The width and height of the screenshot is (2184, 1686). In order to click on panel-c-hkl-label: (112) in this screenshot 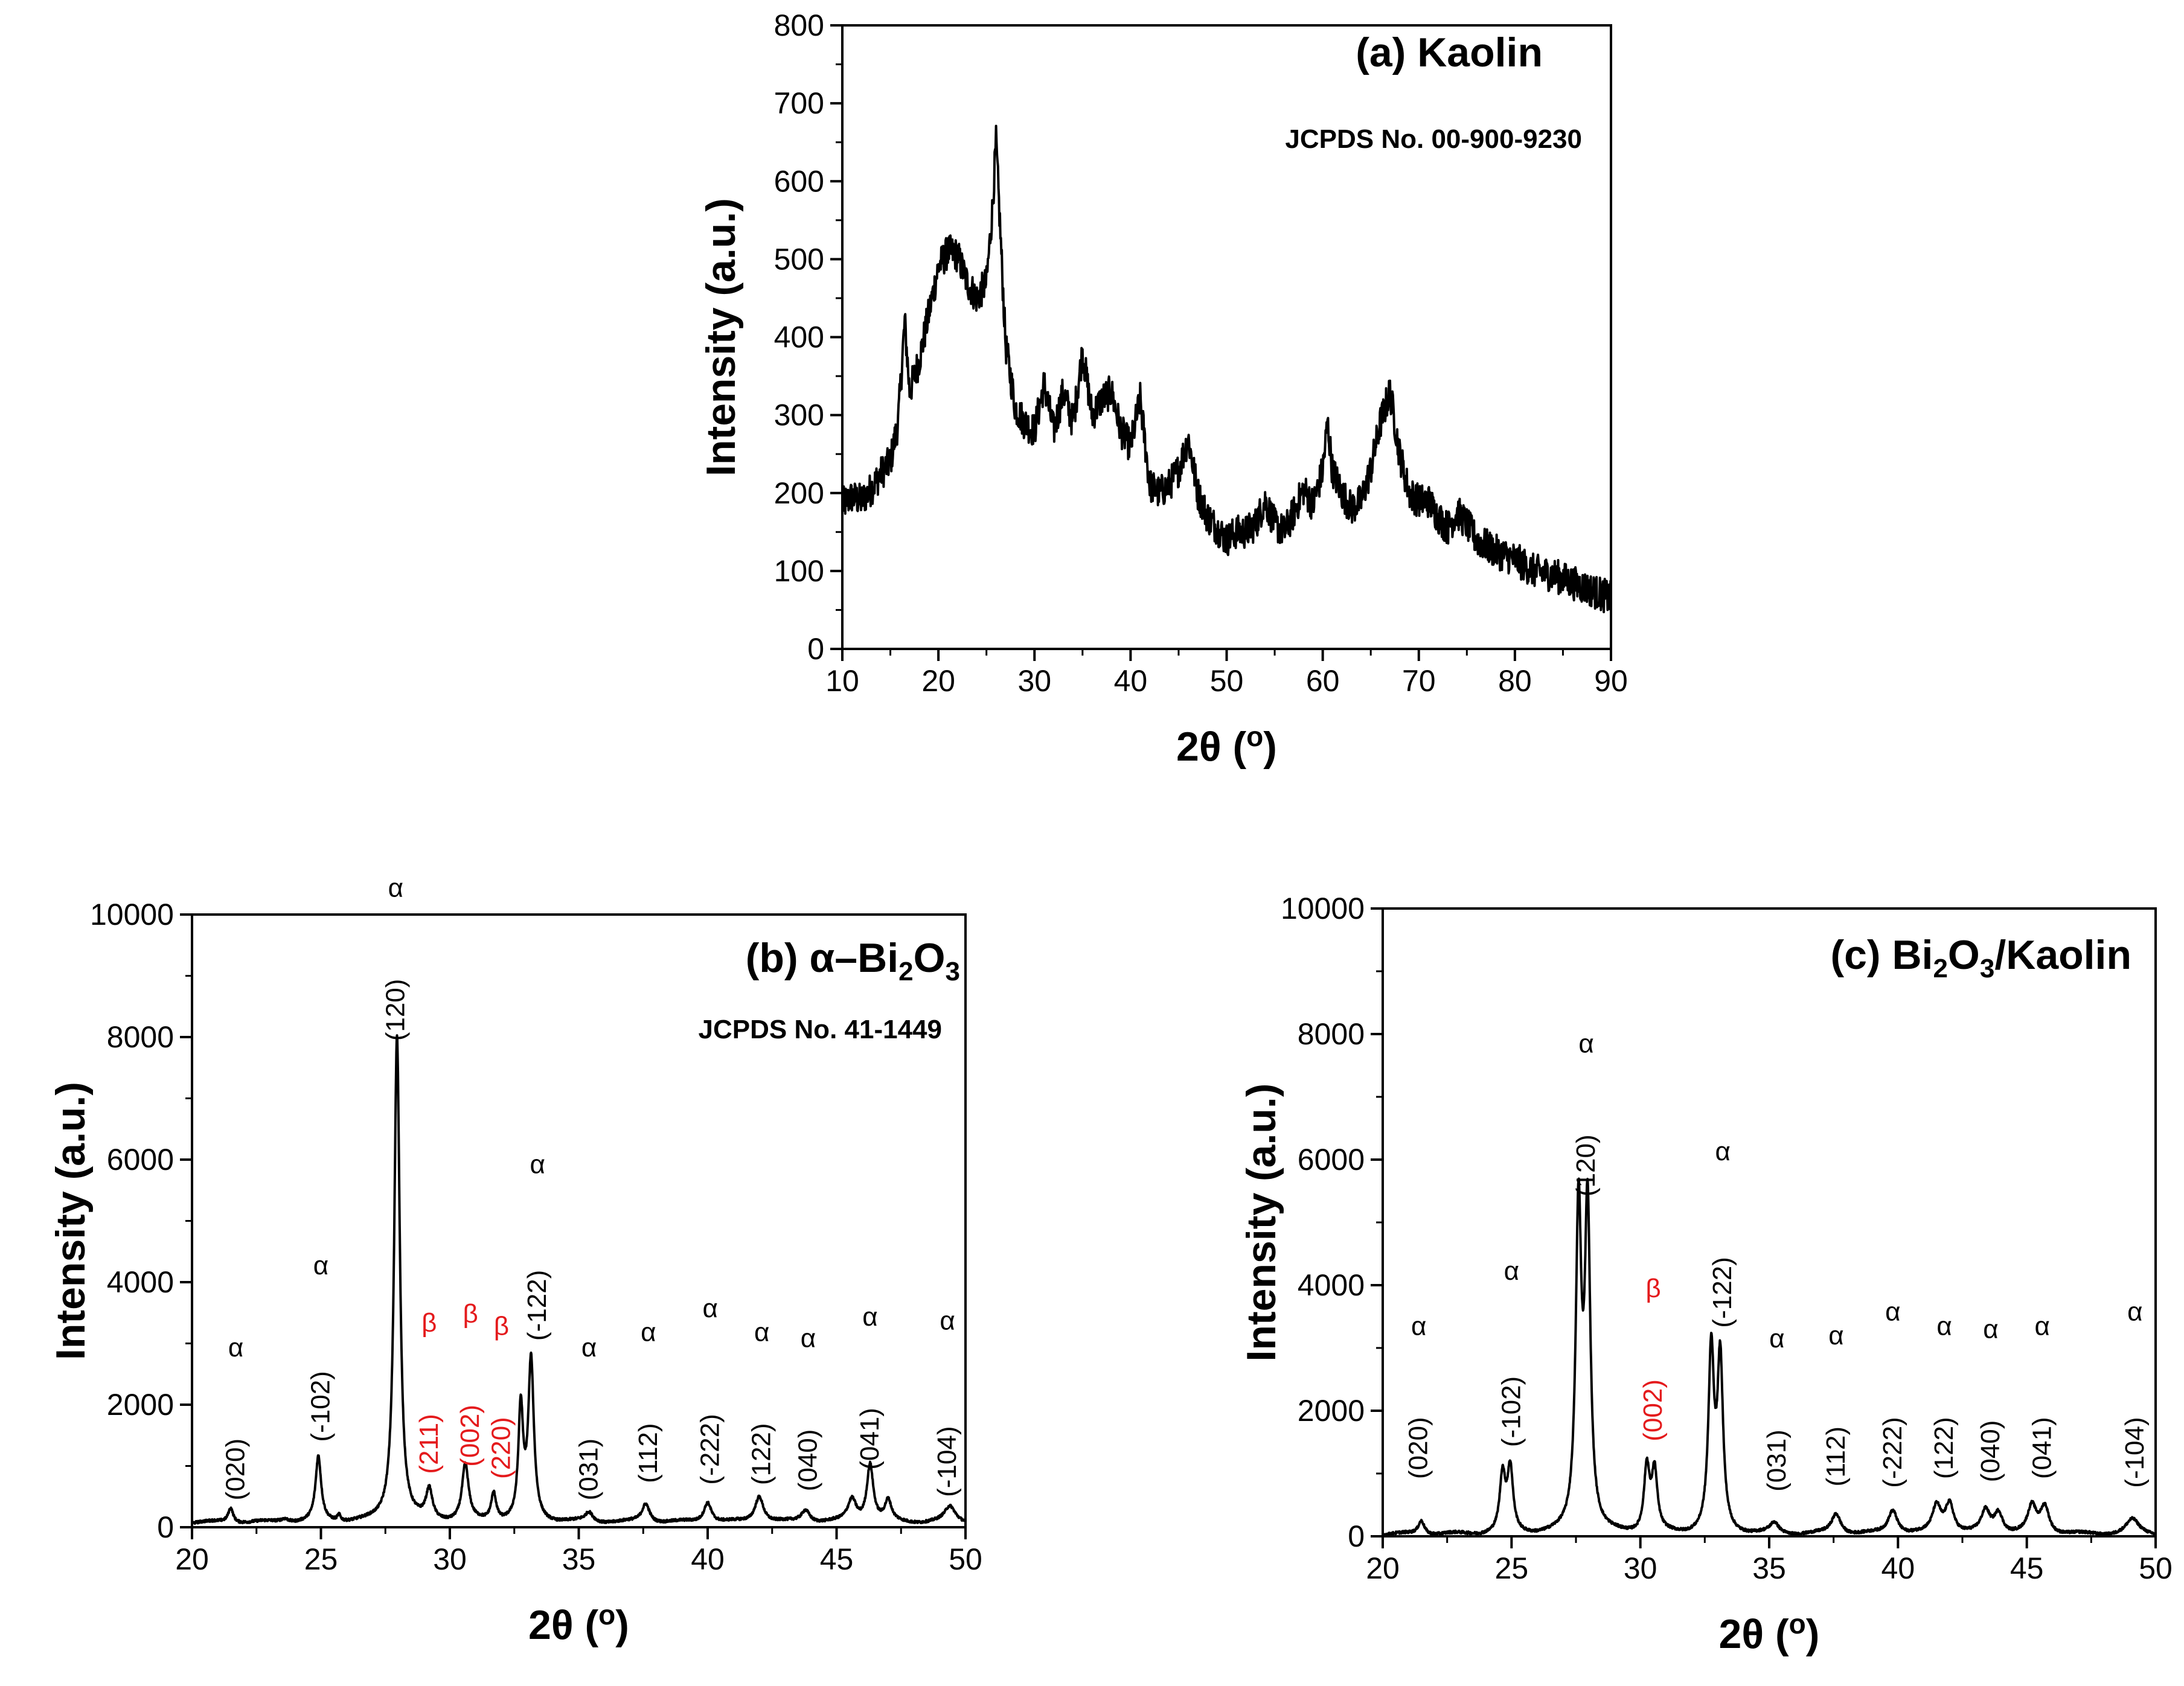, I will do `click(1836, 1456)`.